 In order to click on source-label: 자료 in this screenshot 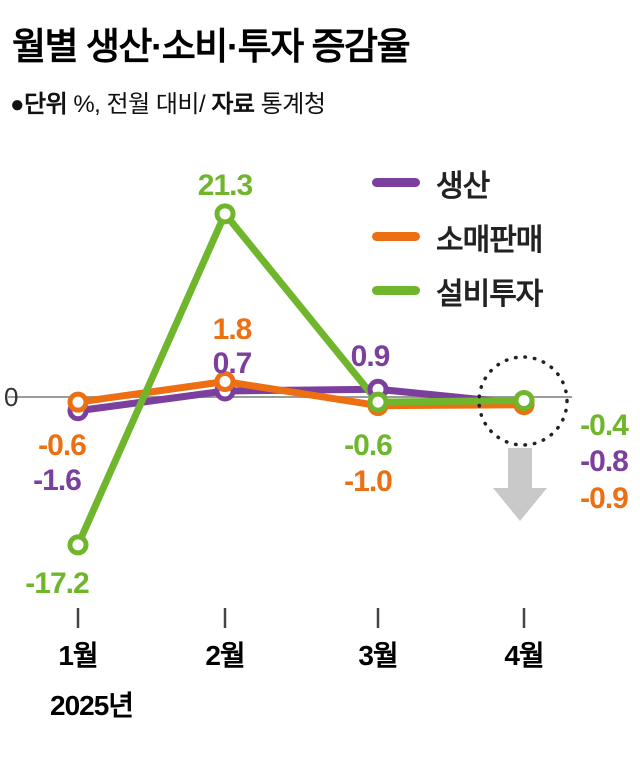, I will do `click(233, 104)`.